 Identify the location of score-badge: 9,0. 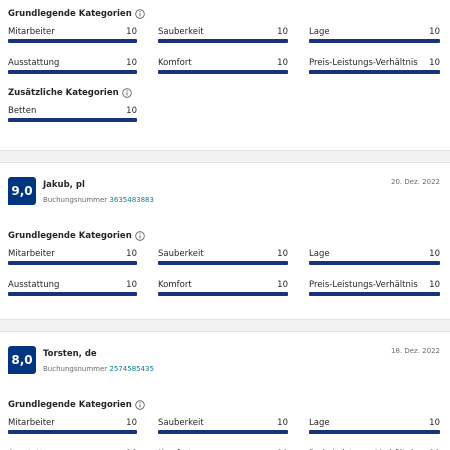
(22, 191).